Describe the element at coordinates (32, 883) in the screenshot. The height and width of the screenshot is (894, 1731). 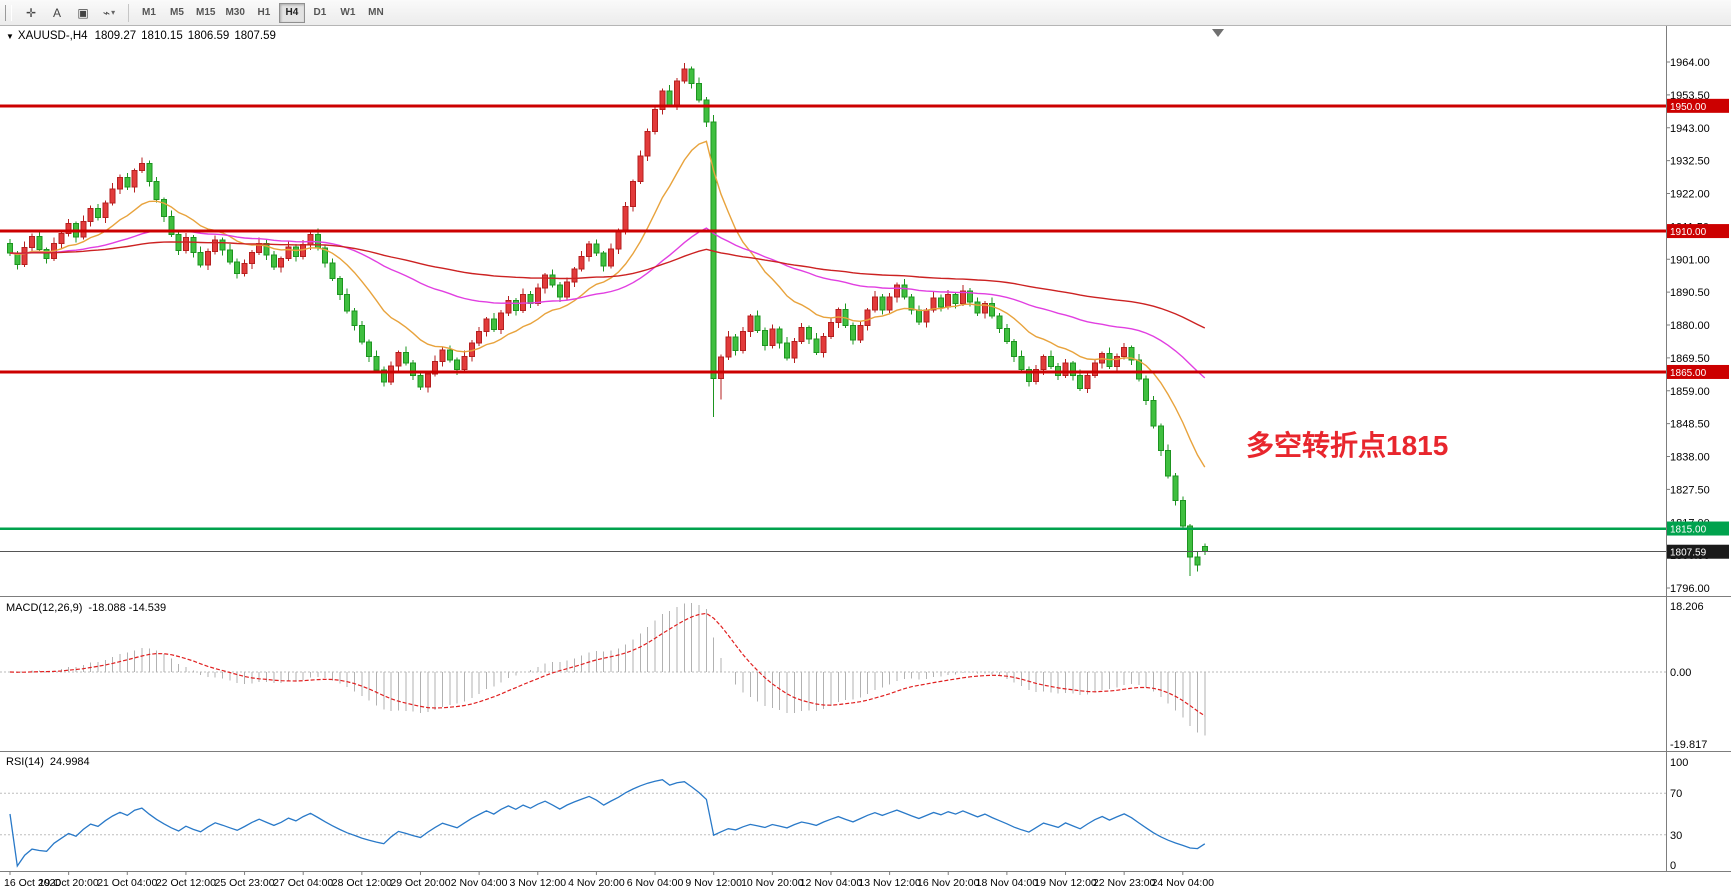
I see `svg-text: 16 Oct 2020` at that location.